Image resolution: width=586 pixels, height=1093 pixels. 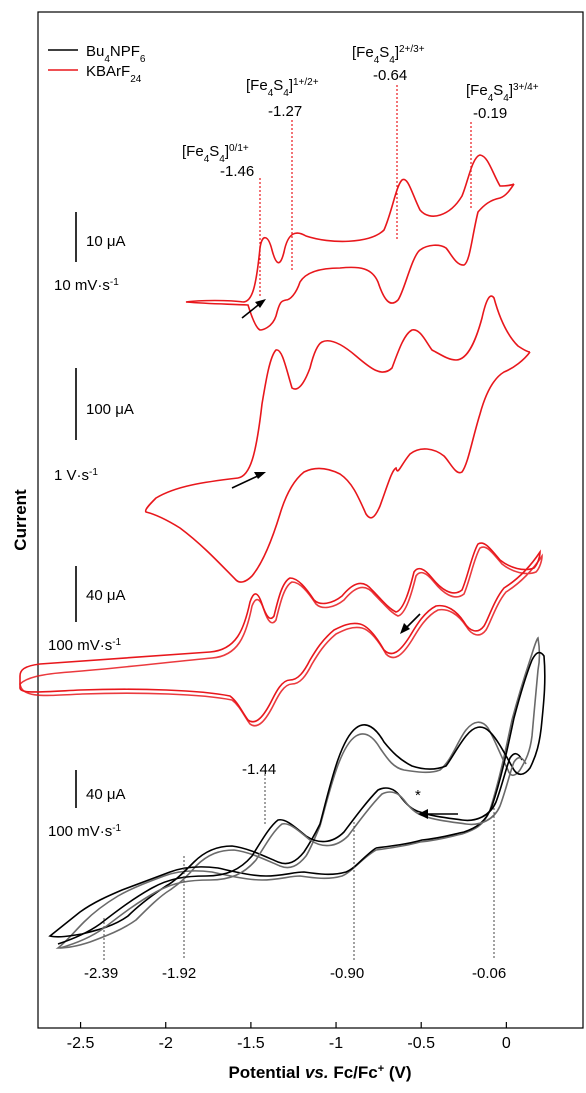 I want to click on legend-label-bu4npf6: Bu4NPF6, so click(x=116, y=54).